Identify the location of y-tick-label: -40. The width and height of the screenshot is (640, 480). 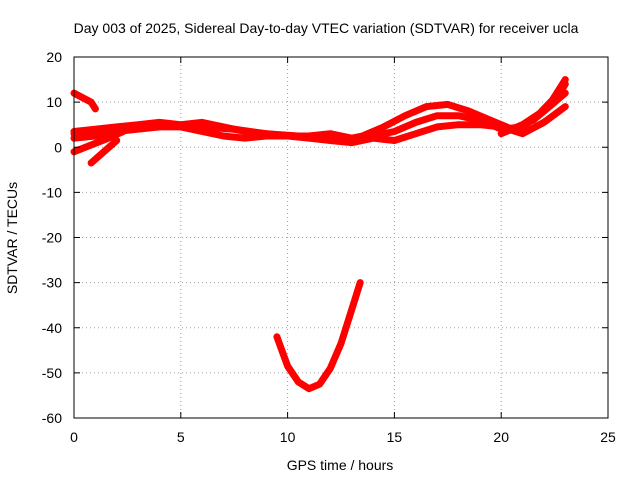
(52, 328).